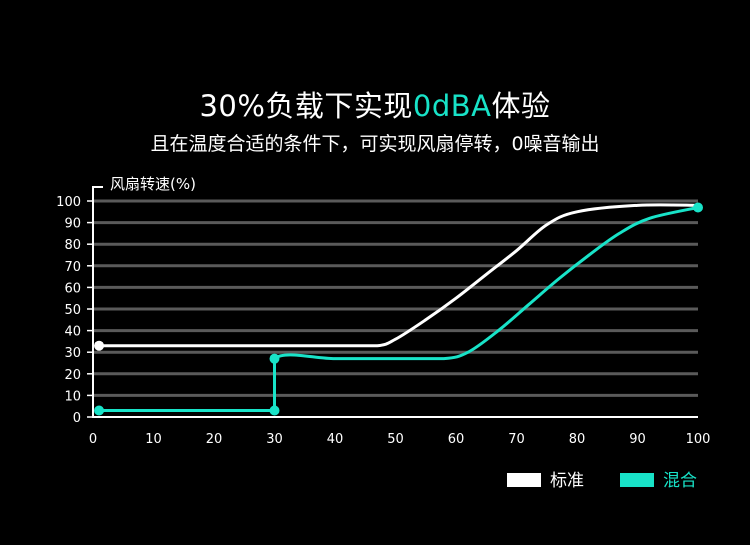 This screenshot has height=545, width=750. I want to click on legend-label-standard: 标准, so click(567, 481).